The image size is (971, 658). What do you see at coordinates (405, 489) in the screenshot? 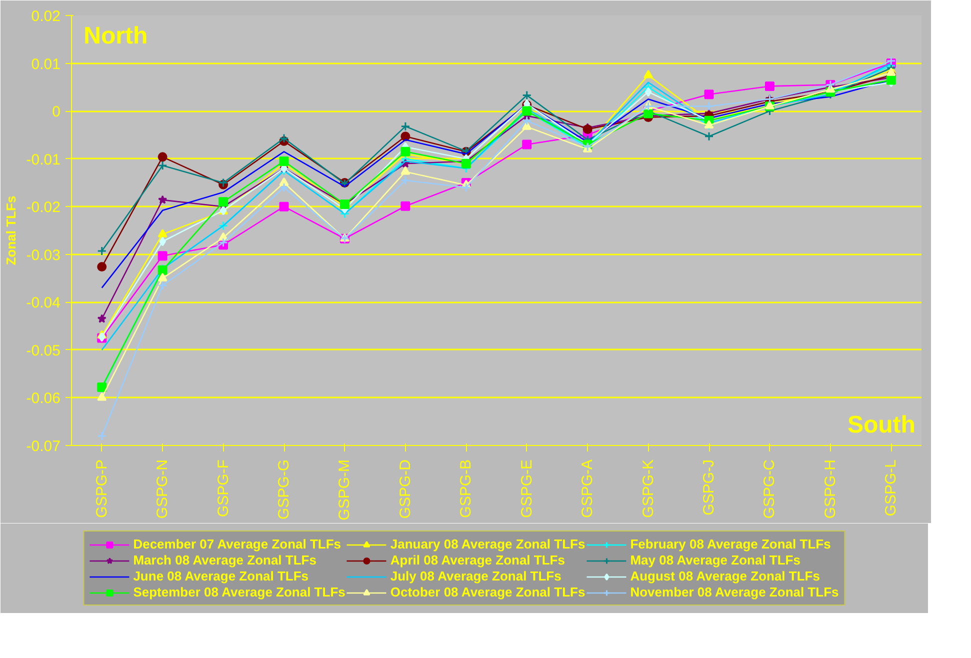
I see `x-tick-label: GSPG-D` at bounding box center [405, 489].